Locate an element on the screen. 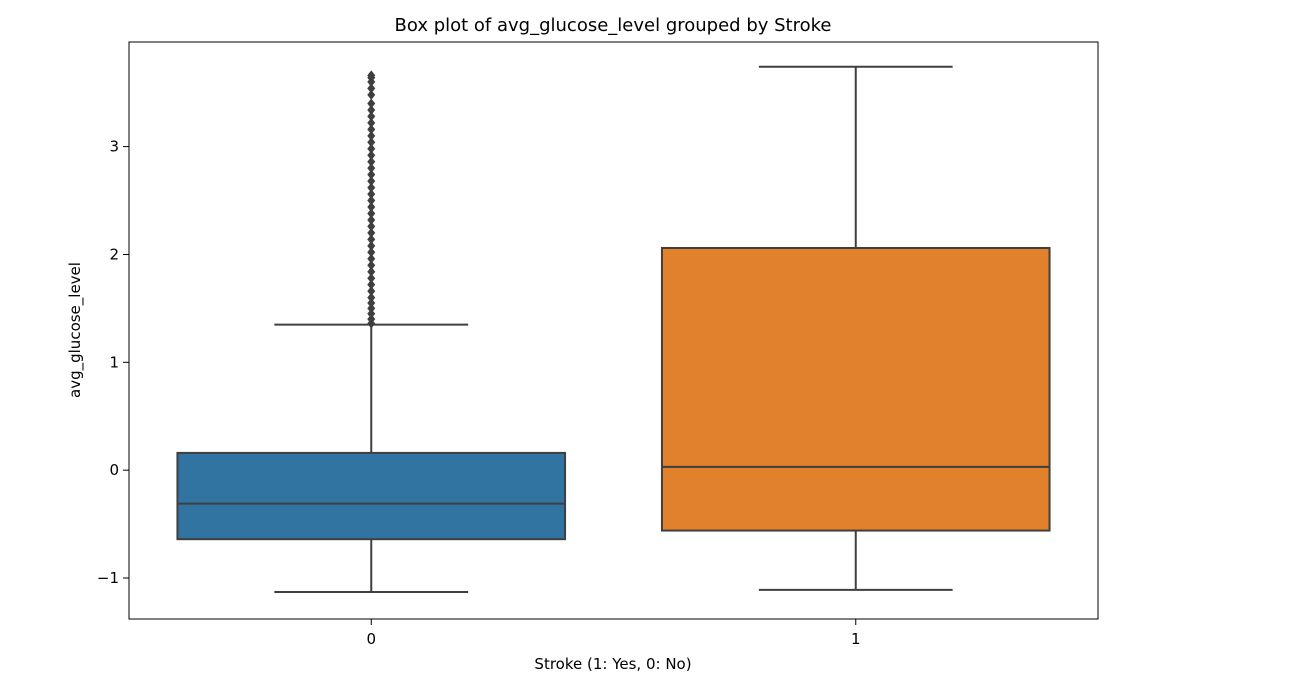  y-tick-label: 1 is located at coordinates (114, 362).